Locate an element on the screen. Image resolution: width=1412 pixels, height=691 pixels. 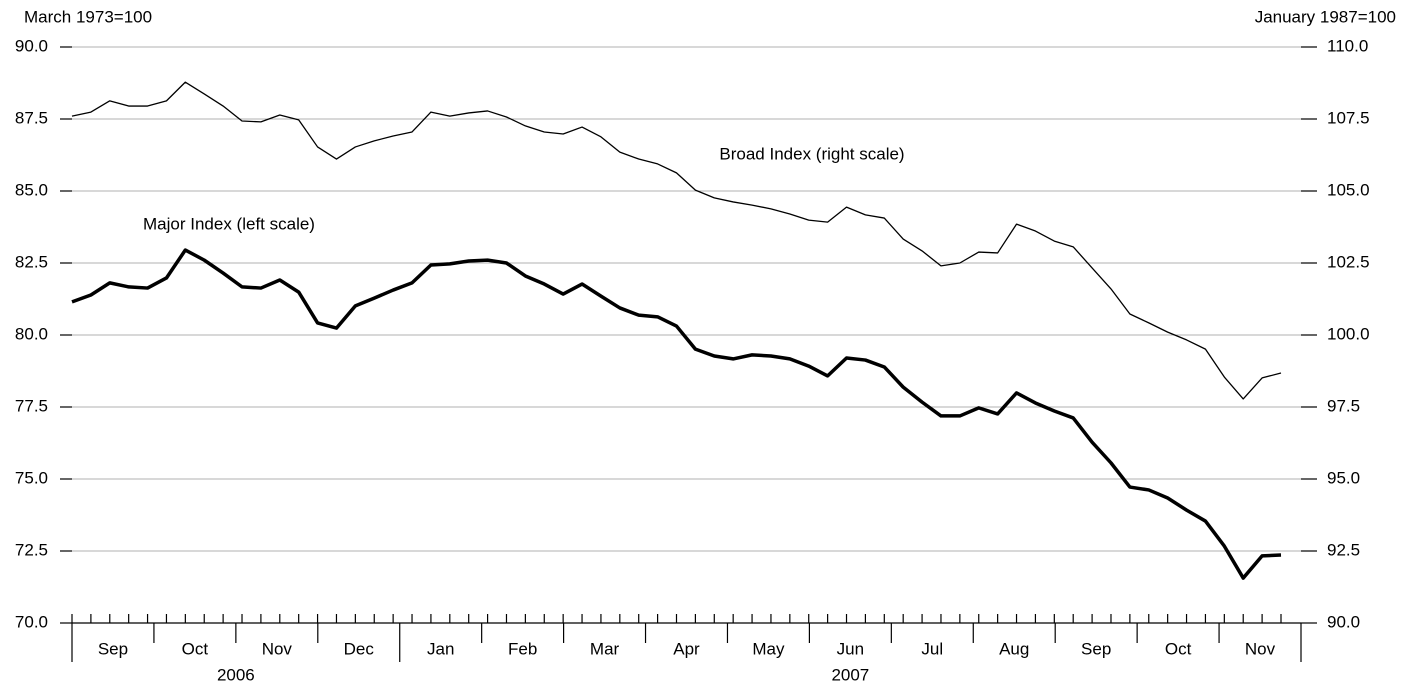
x-tick-label: May is located at coordinates (768, 648).